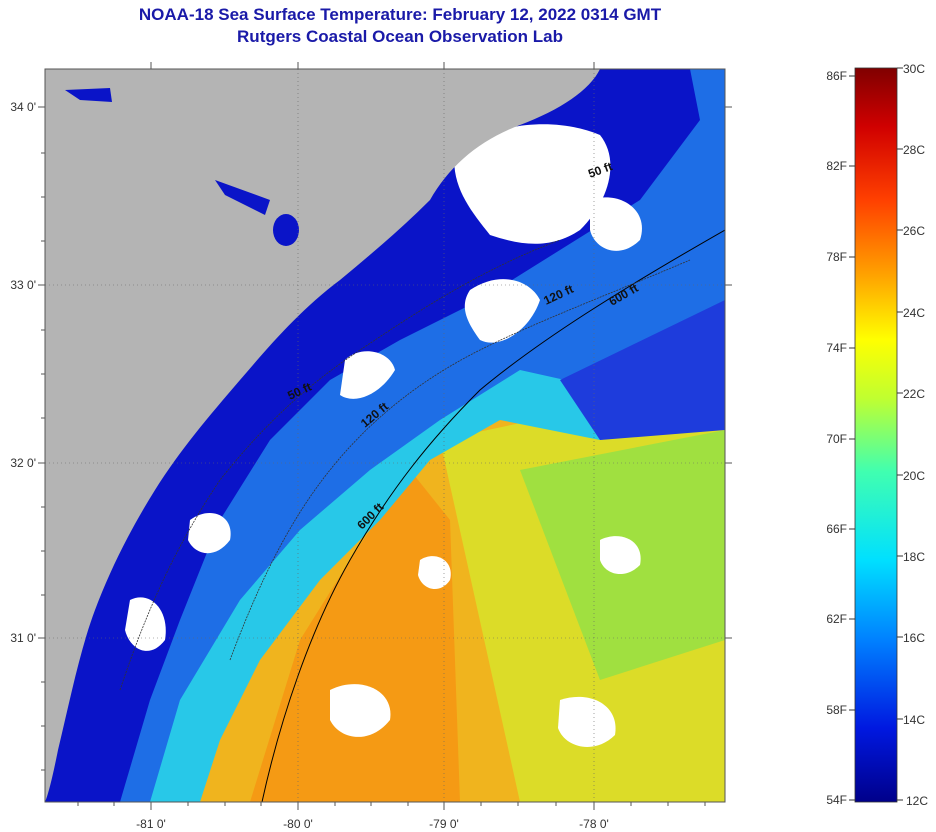  Describe the element at coordinates (23, 463) in the screenshot. I see `lat-label: 32 0'` at that location.